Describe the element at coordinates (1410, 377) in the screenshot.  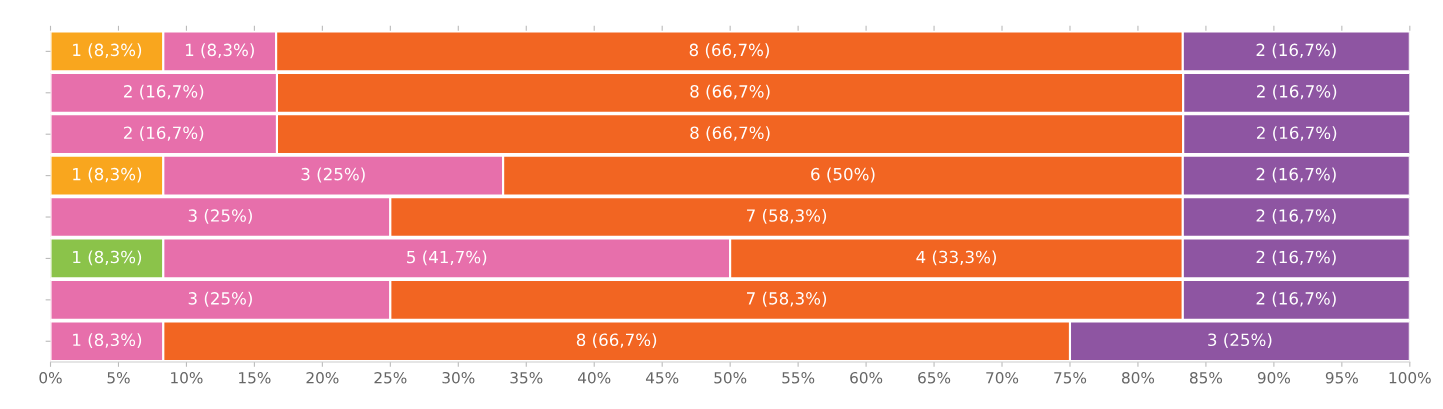
I see `x-tick-label: 100%` at that location.